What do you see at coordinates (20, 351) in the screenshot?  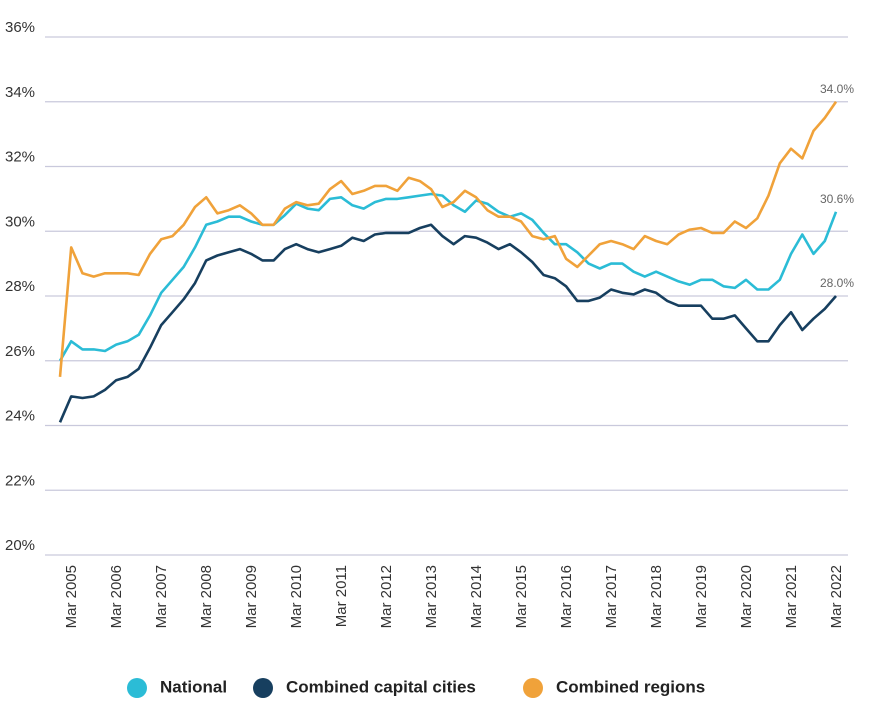 I see `y-tick-label: 26%` at bounding box center [20, 351].